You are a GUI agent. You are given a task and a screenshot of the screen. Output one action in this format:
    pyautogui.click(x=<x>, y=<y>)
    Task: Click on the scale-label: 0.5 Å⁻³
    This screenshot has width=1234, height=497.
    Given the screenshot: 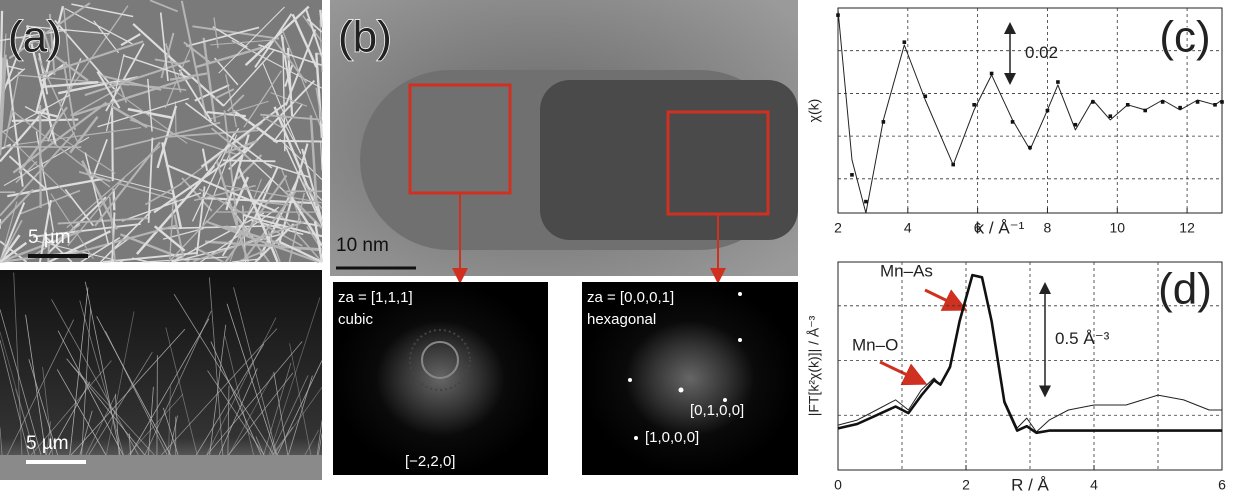 What is the action you would take?
    pyautogui.click(x=1082, y=338)
    